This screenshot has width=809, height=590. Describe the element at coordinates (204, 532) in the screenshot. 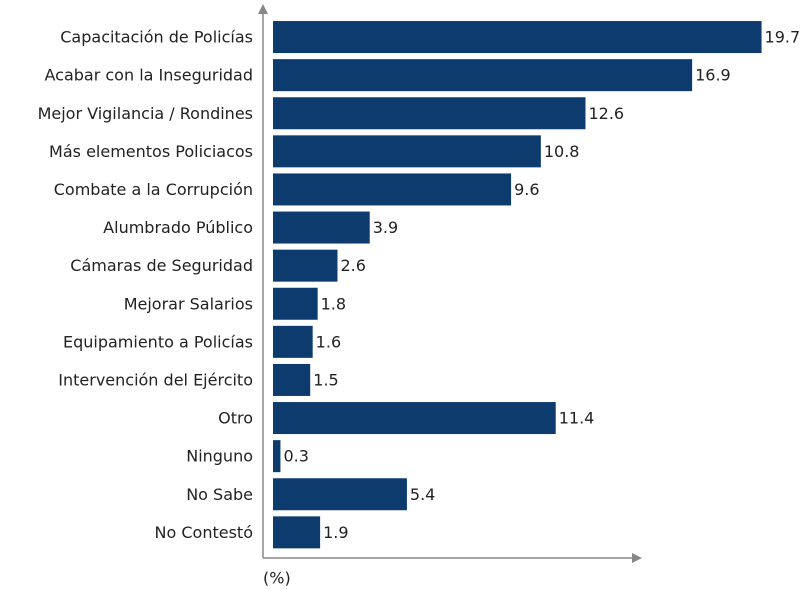

I see `category-label: No Contestó` at that location.